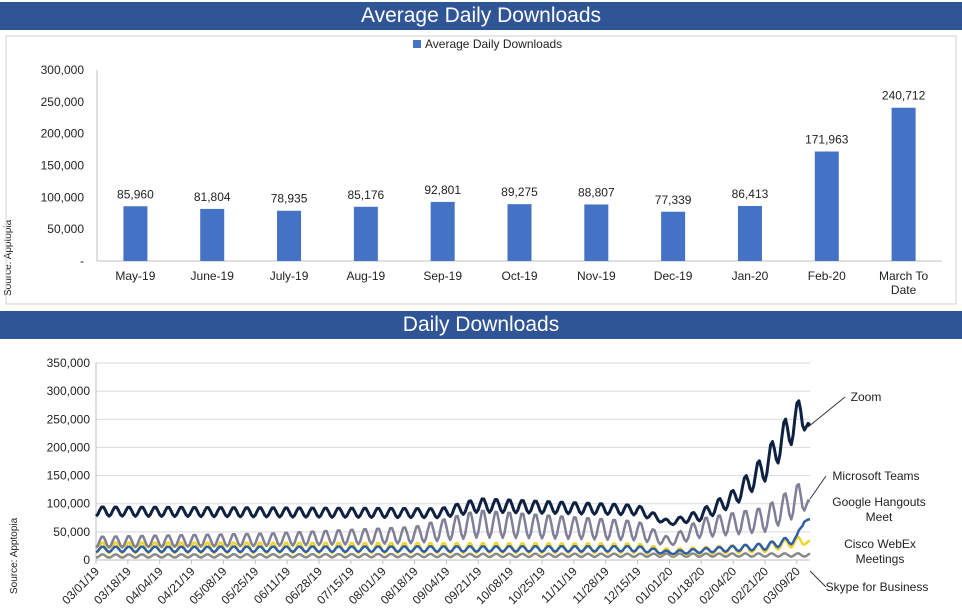  What do you see at coordinates (63, 102) in the screenshot?
I see `bar-y-tick-label: 250,000` at bounding box center [63, 102].